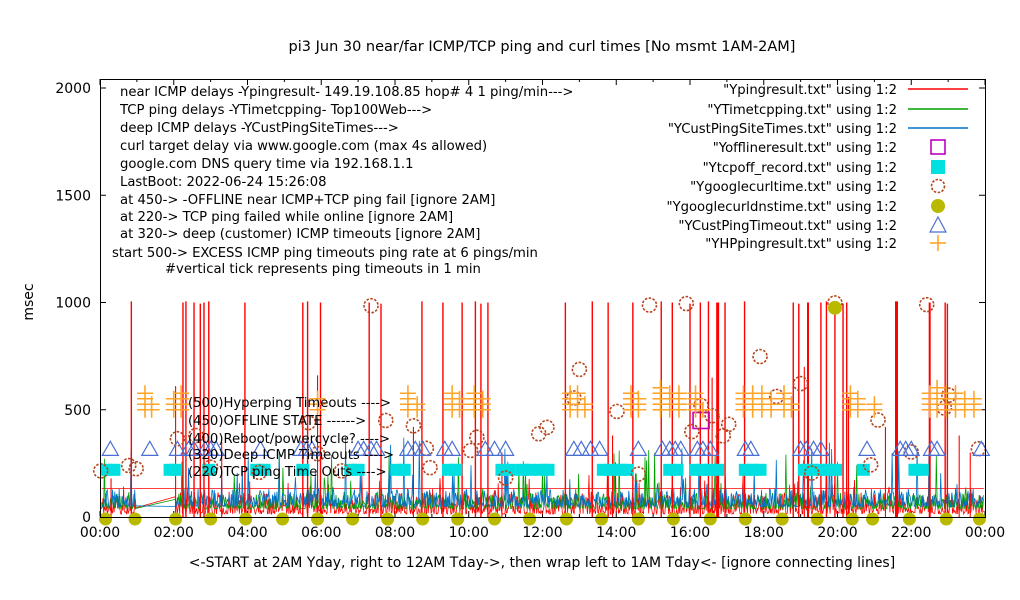 The height and width of the screenshot is (600, 1020). Describe the element at coordinates (289, 403) in the screenshot. I see `level-annotation: (500)Hyperping Timeouts ---->` at that location.